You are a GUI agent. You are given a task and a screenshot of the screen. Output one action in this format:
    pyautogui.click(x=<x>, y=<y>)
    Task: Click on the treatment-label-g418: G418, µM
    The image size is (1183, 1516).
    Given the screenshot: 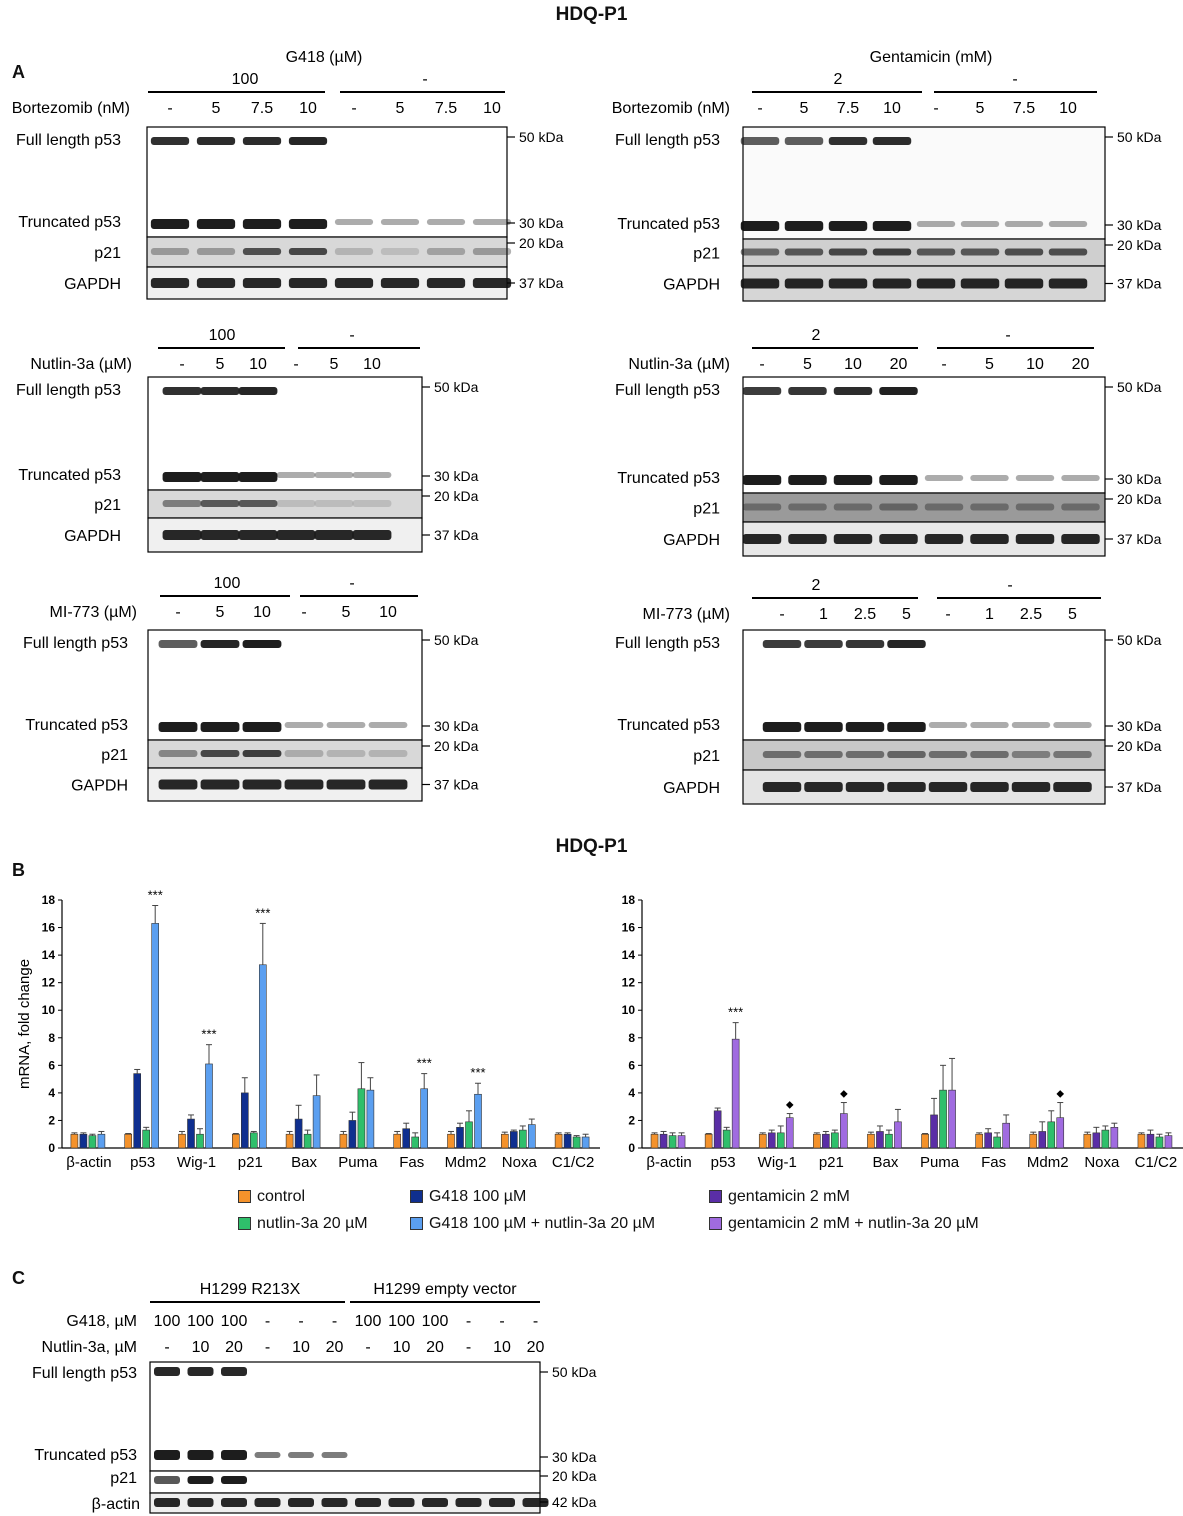 What is the action you would take?
    pyautogui.click(x=101, y=1321)
    